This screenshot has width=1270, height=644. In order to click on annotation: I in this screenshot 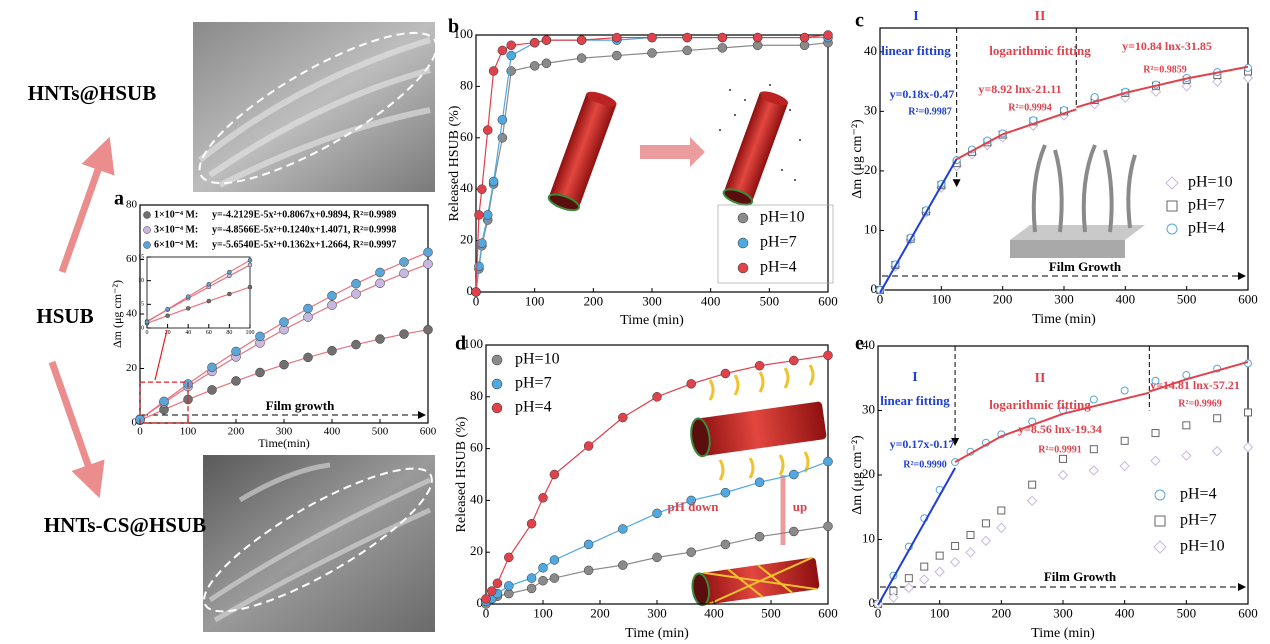, I will do `click(915, 16)`.